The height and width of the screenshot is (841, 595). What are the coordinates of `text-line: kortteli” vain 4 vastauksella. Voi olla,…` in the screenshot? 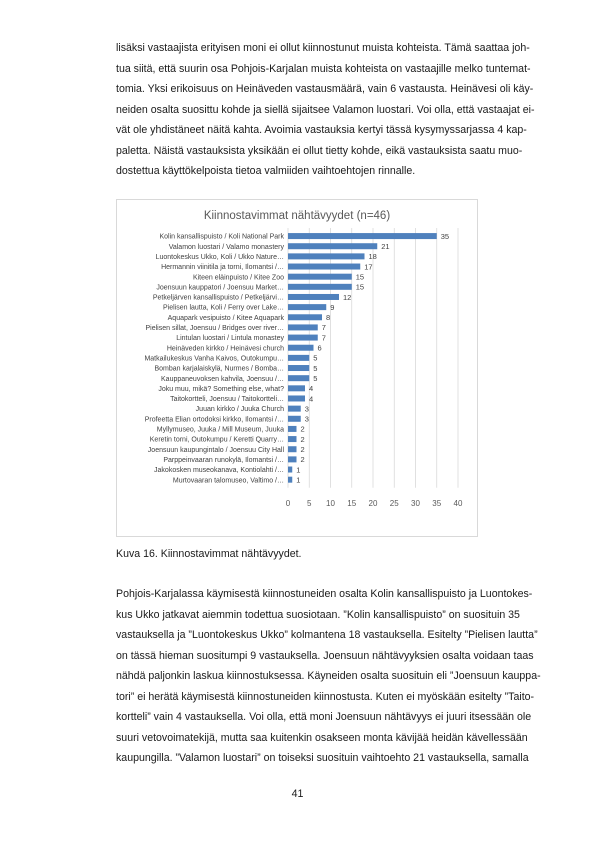 It's located at (324, 717).